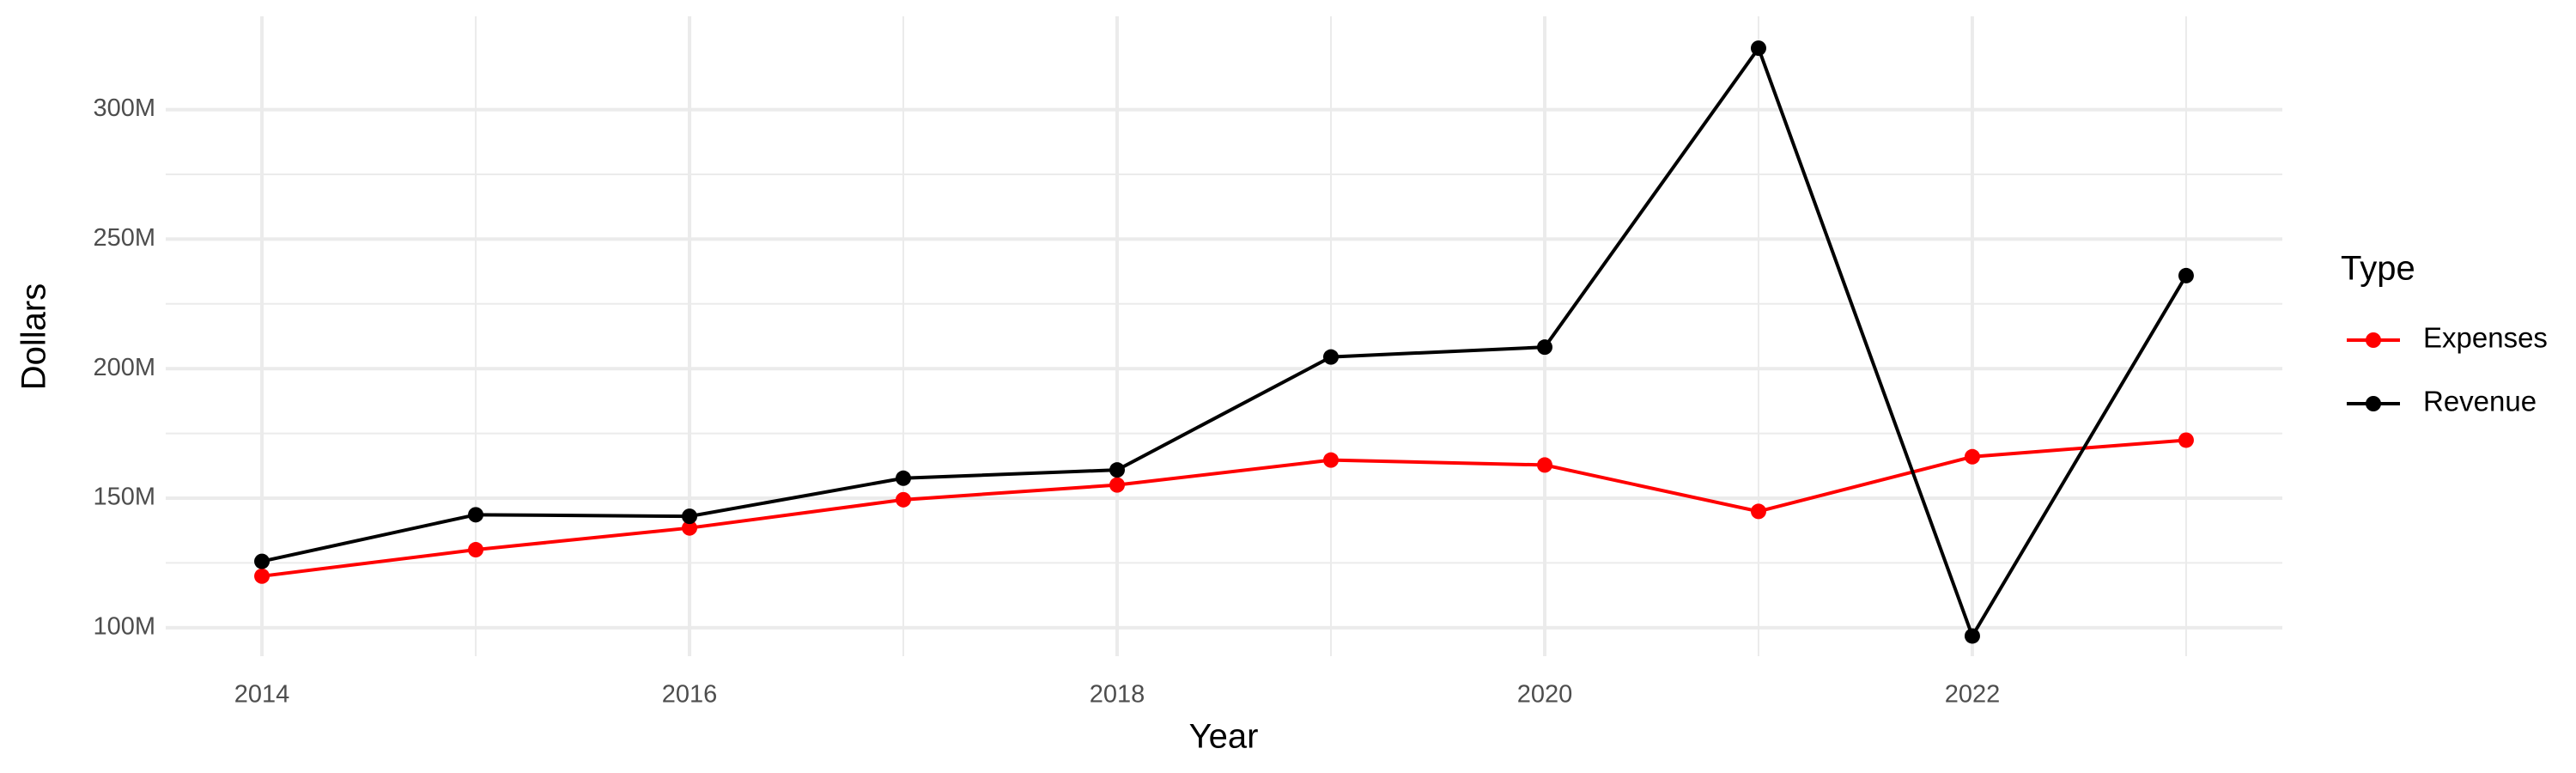 The height and width of the screenshot is (773, 2576). What do you see at coordinates (124, 367) in the screenshot?
I see `y-tick-label: 200M` at bounding box center [124, 367].